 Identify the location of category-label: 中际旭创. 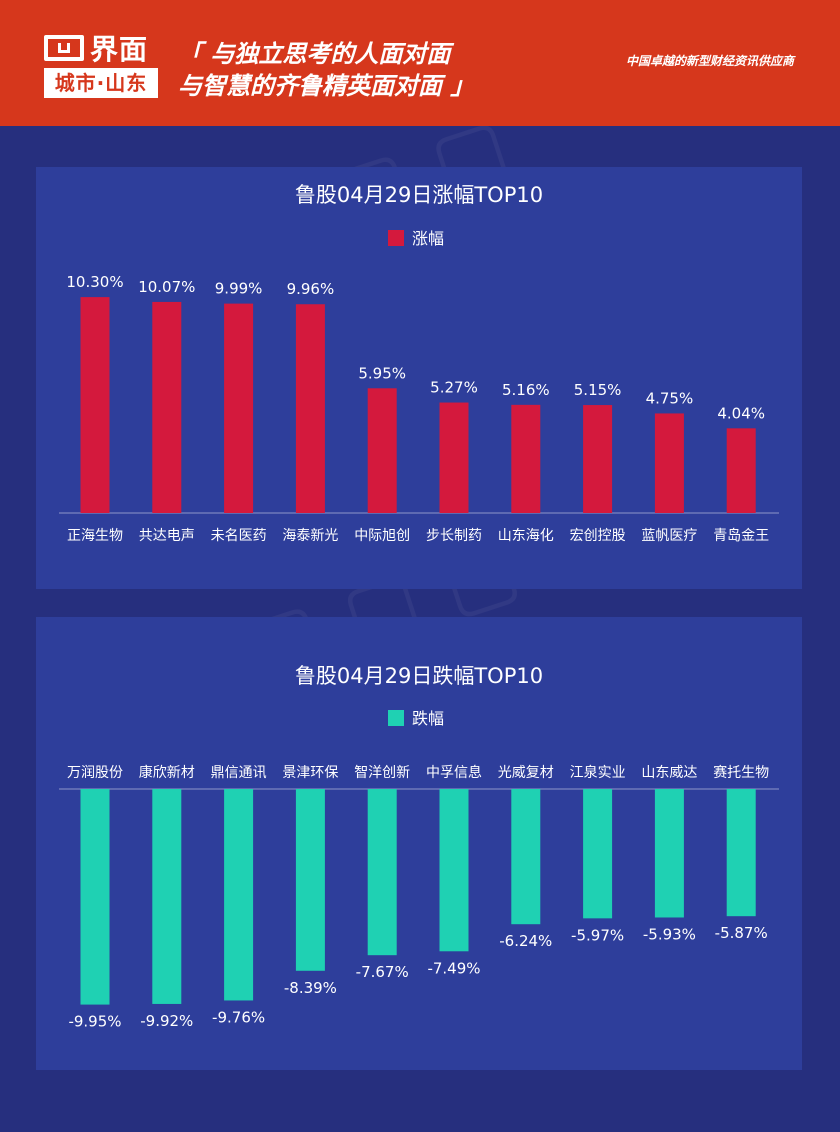
(382, 536).